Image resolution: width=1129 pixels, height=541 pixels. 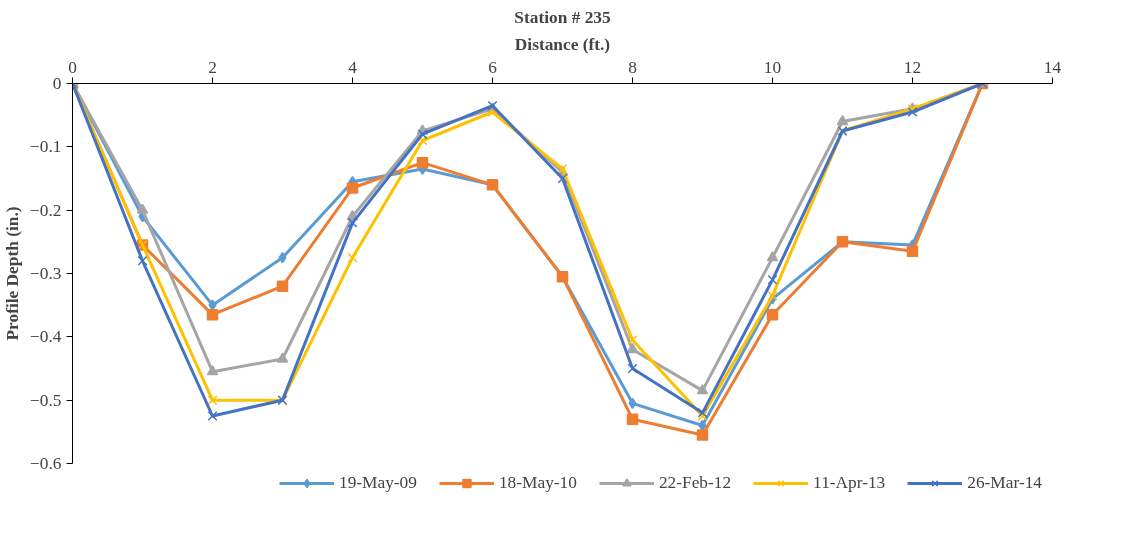 What do you see at coordinates (849, 483) in the screenshot?
I see `legend-label: 11-Apr-13` at bounding box center [849, 483].